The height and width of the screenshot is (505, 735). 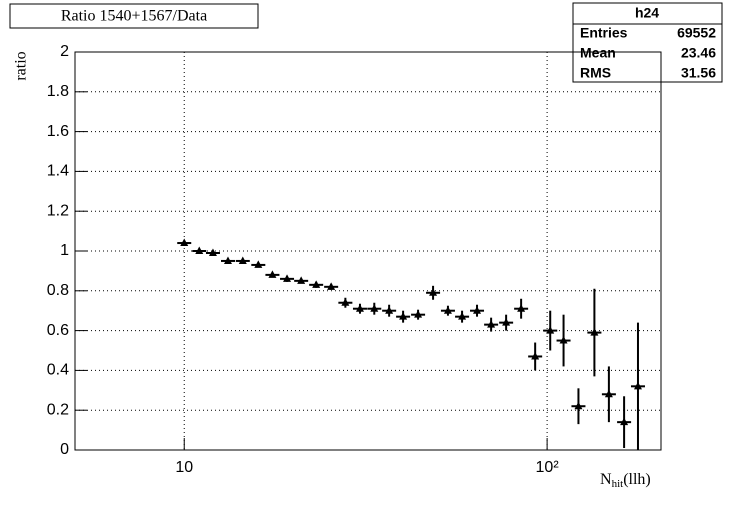 I want to click on y-tick-label: 0.4, so click(x=58, y=370).